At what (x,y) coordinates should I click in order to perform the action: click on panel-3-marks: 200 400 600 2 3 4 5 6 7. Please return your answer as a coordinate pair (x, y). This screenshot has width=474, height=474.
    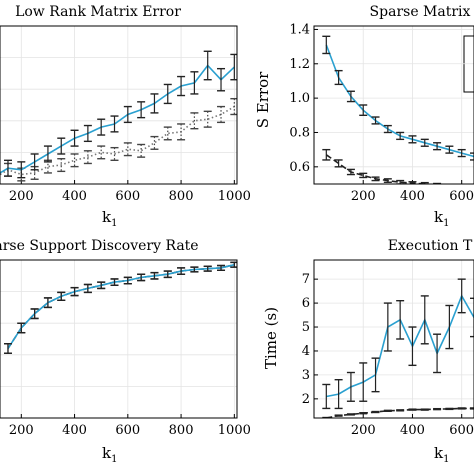
    Looking at the image, I should click on (388, 349).